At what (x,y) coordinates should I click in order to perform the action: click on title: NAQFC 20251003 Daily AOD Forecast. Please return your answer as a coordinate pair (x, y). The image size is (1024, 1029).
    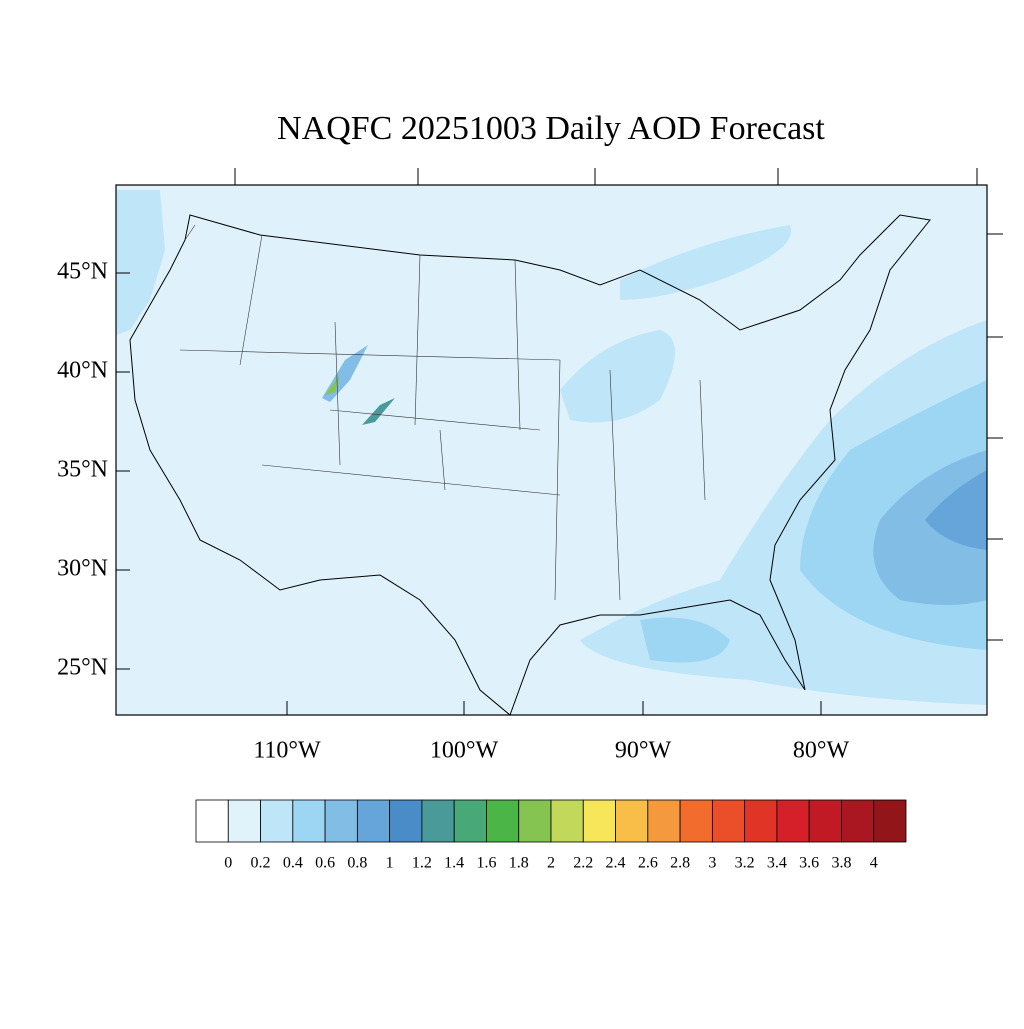
    Looking at the image, I should click on (551, 128).